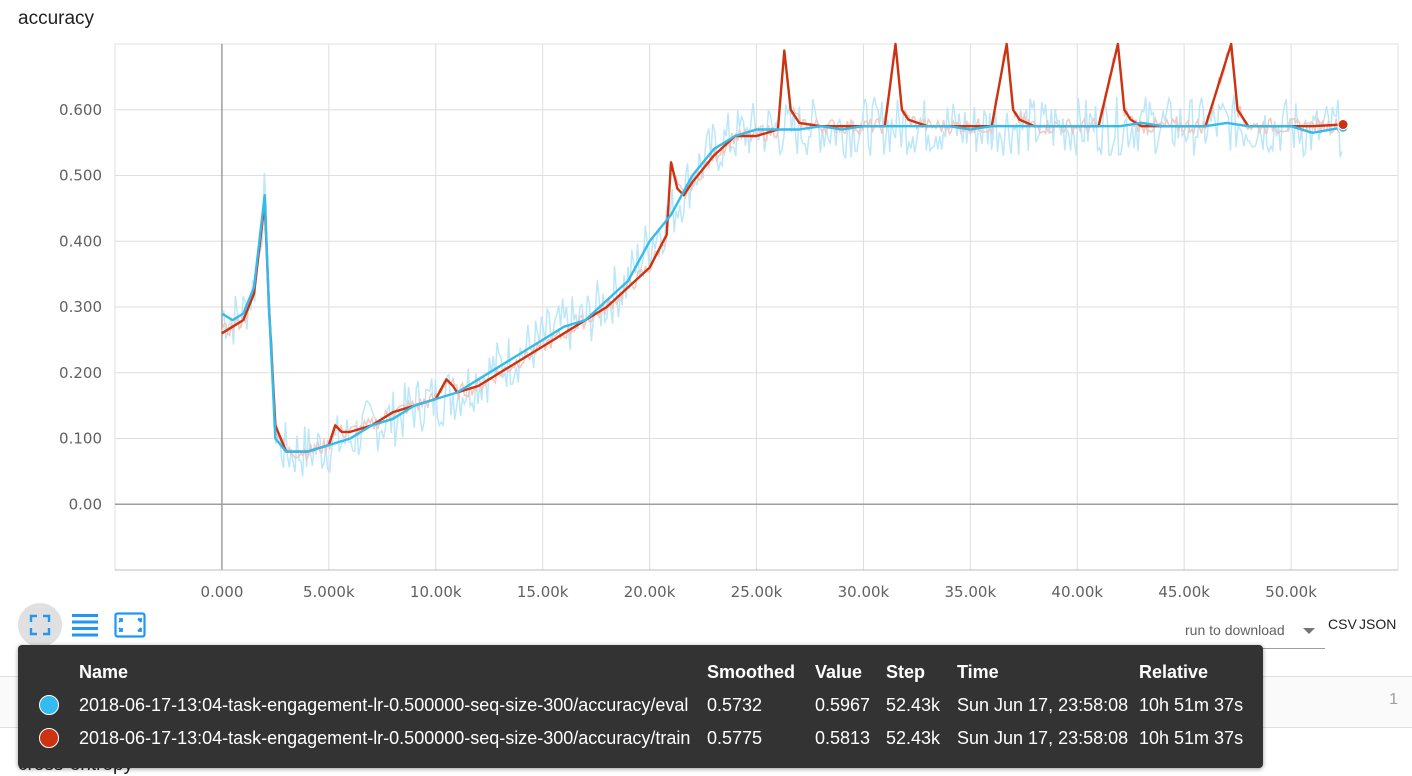 The height and width of the screenshot is (776, 1412). I want to click on header-smoothed: Smoothed, so click(751, 672).